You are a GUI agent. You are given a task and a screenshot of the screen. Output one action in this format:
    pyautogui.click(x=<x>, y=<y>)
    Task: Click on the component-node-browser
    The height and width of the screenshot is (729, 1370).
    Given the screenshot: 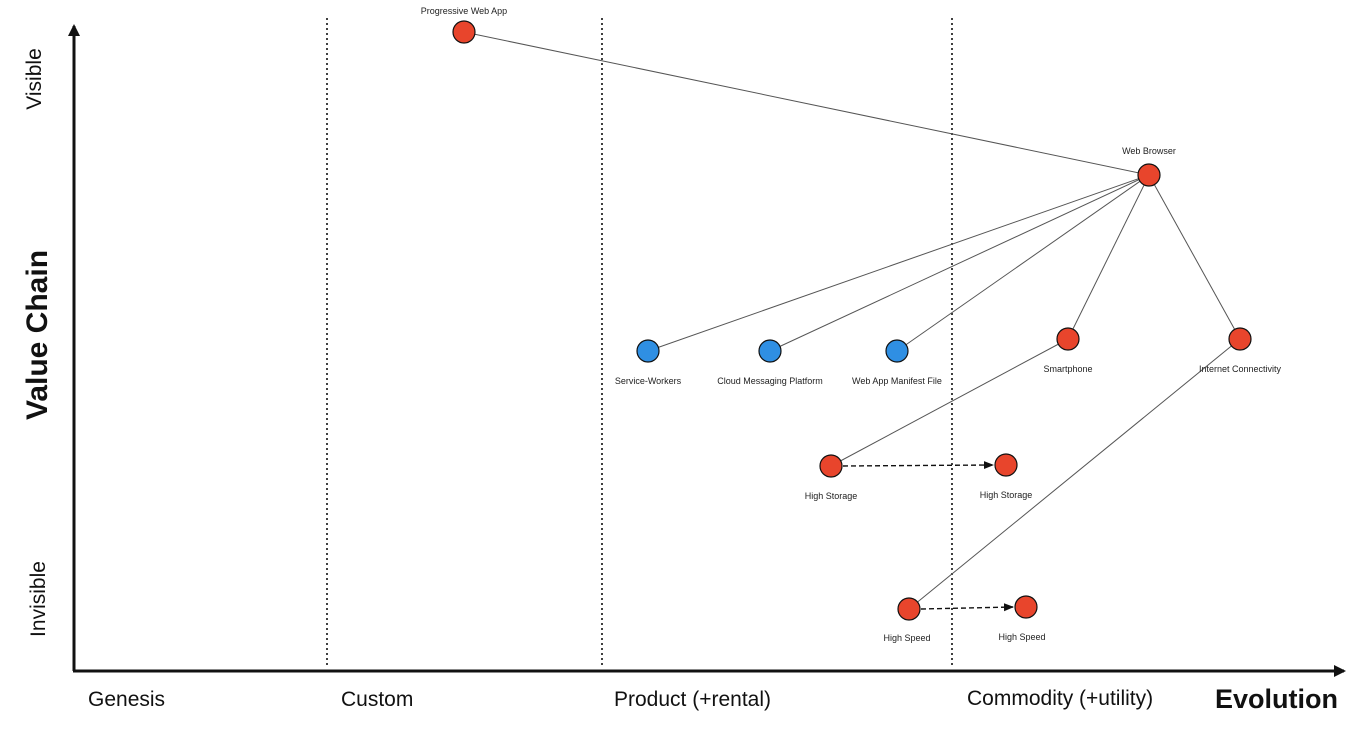 What is the action you would take?
    pyautogui.click(x=1149, y=175)
    